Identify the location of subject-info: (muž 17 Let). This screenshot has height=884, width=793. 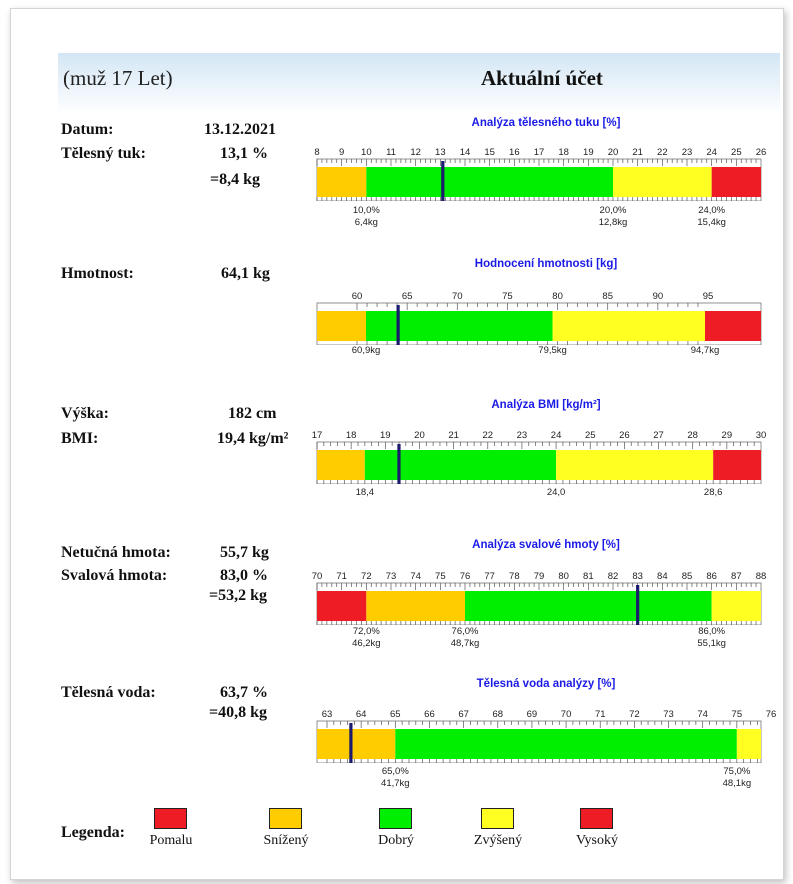
(118, 78).